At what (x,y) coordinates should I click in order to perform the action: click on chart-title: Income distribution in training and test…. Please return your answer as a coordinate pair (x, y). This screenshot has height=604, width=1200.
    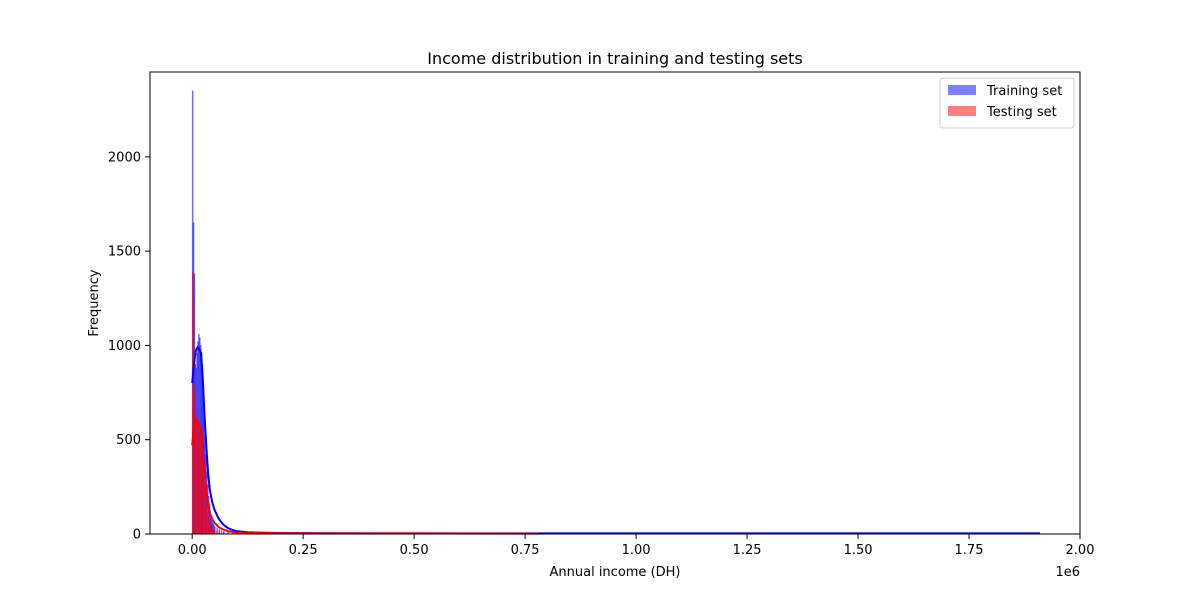
    Looking at the image, I should click on (615, 58).